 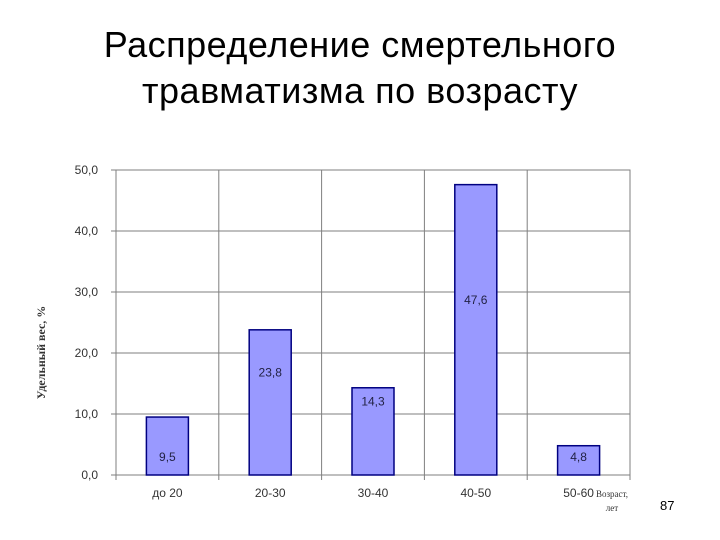 I want to click on page-number: 87, so click(x=667, y=505).